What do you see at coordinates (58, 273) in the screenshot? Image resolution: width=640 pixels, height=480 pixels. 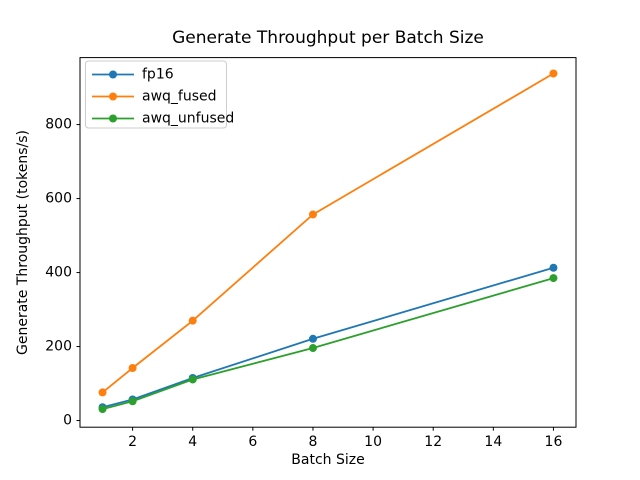 I see `y-tick-label: 400` at bounding box center [58, 273].